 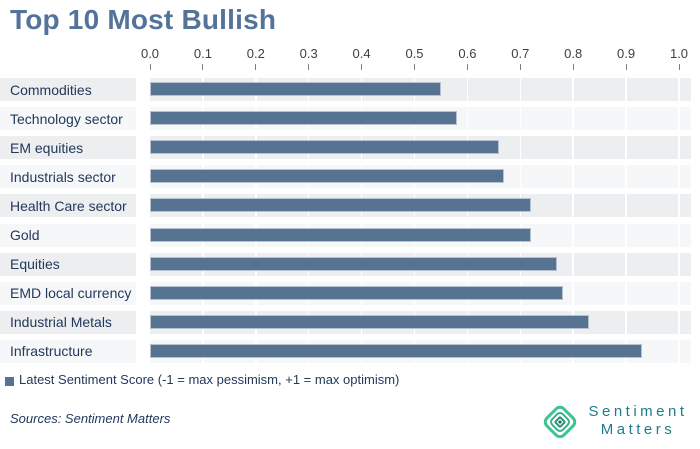 I want to click on category-label-em-equities: EM equities, so click(x=47, y=147).